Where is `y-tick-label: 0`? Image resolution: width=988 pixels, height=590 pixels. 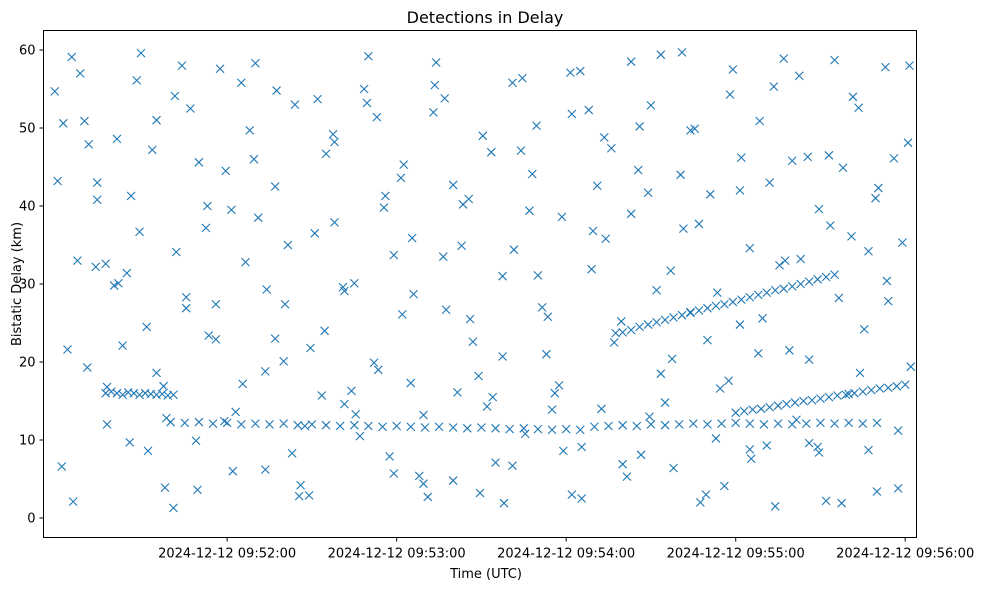 y-tick-label: 0 is located at coordinates (31, 519).